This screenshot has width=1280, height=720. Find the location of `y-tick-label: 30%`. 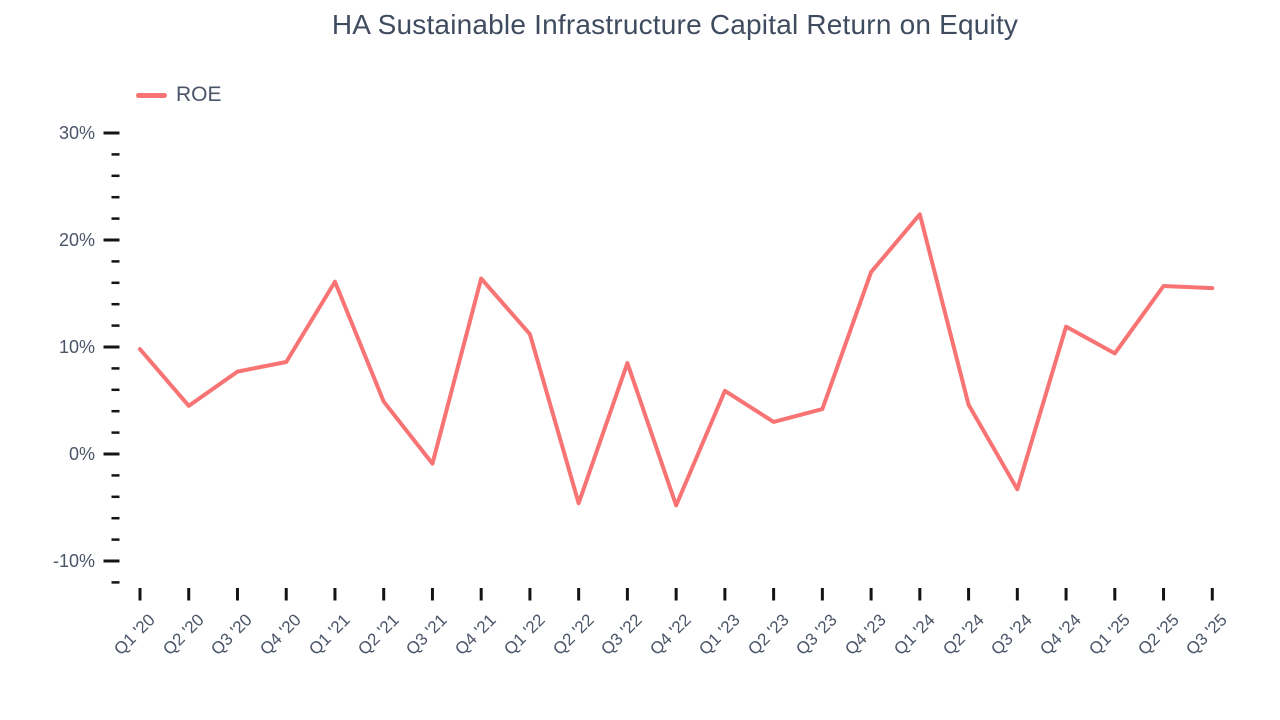

y-tick-label: 30% is located at coordinates (76, 132).